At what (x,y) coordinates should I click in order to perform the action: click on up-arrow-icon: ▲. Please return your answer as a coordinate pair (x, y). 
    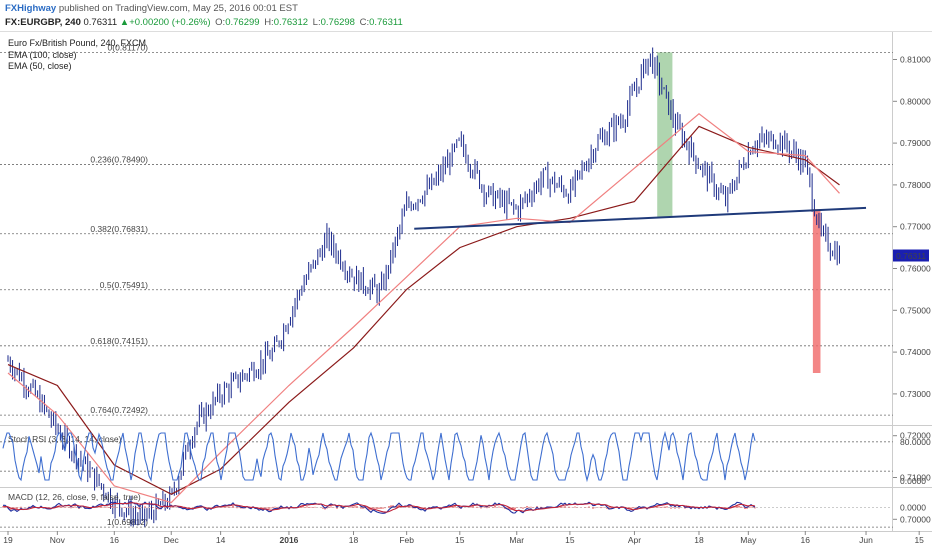
    Looking at the image, I should click on (124, 22).